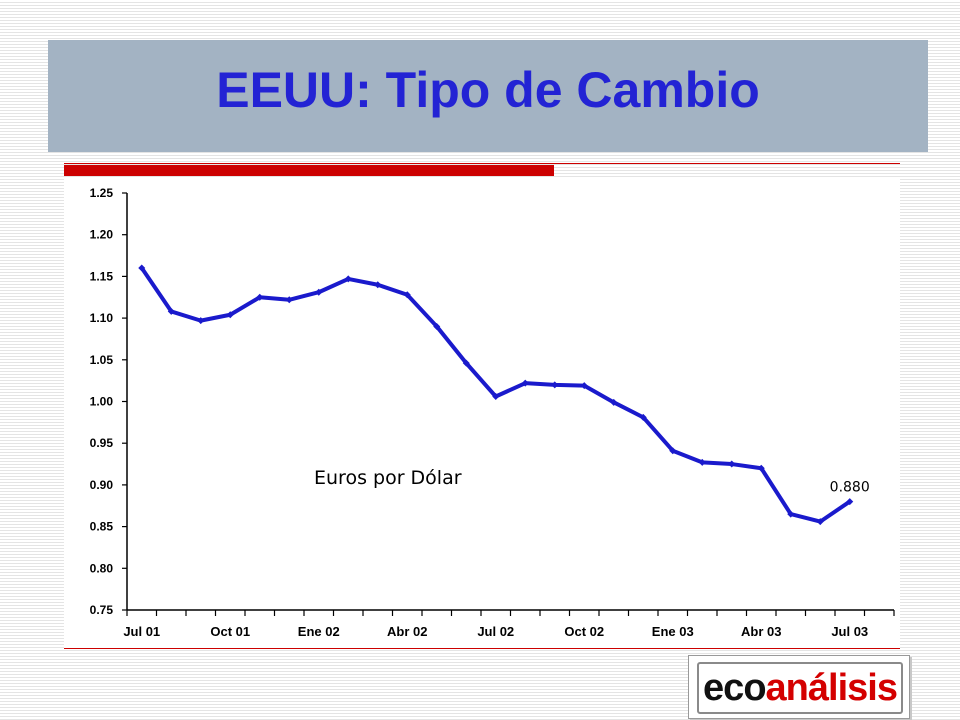 This screenshot has width=960, height=720. What do you see at coordinates (482, 163) in the screenshot?
I see `top-divider` at bounding box center [482, 163].